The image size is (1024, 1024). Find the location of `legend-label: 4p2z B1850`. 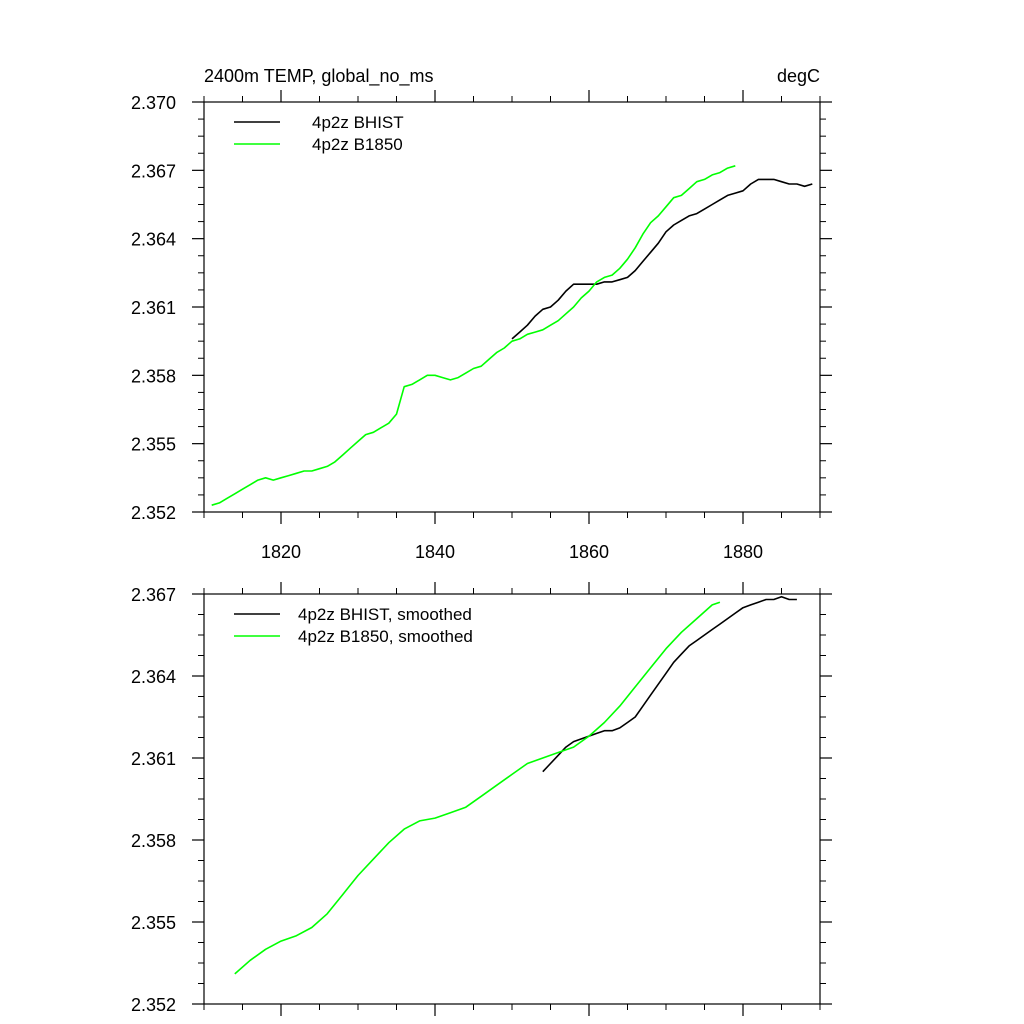

legend-label: 4p2z B1850 is located at coordinates (357, 144).